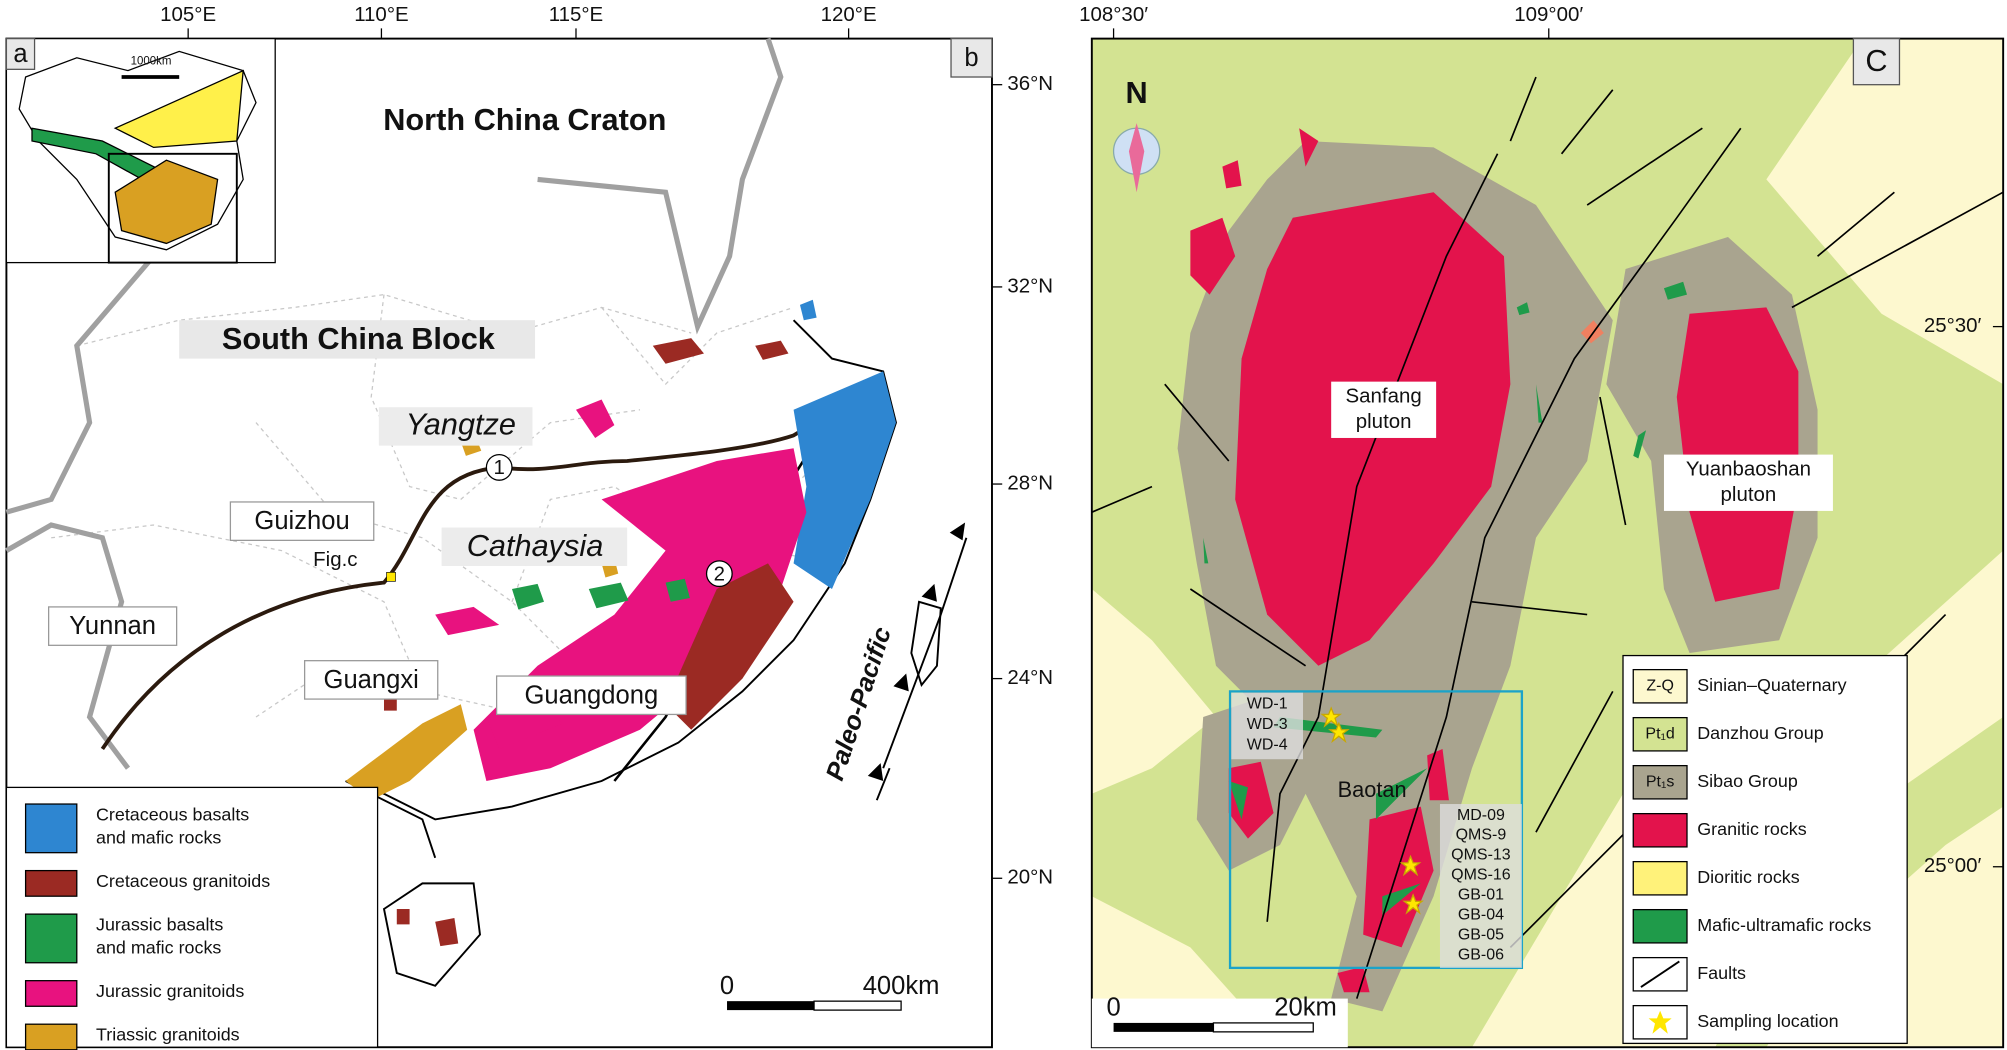  Describe the element at coordinates (1267, 744) in the screenshot. I see `sample-label: WD-4` at that location.